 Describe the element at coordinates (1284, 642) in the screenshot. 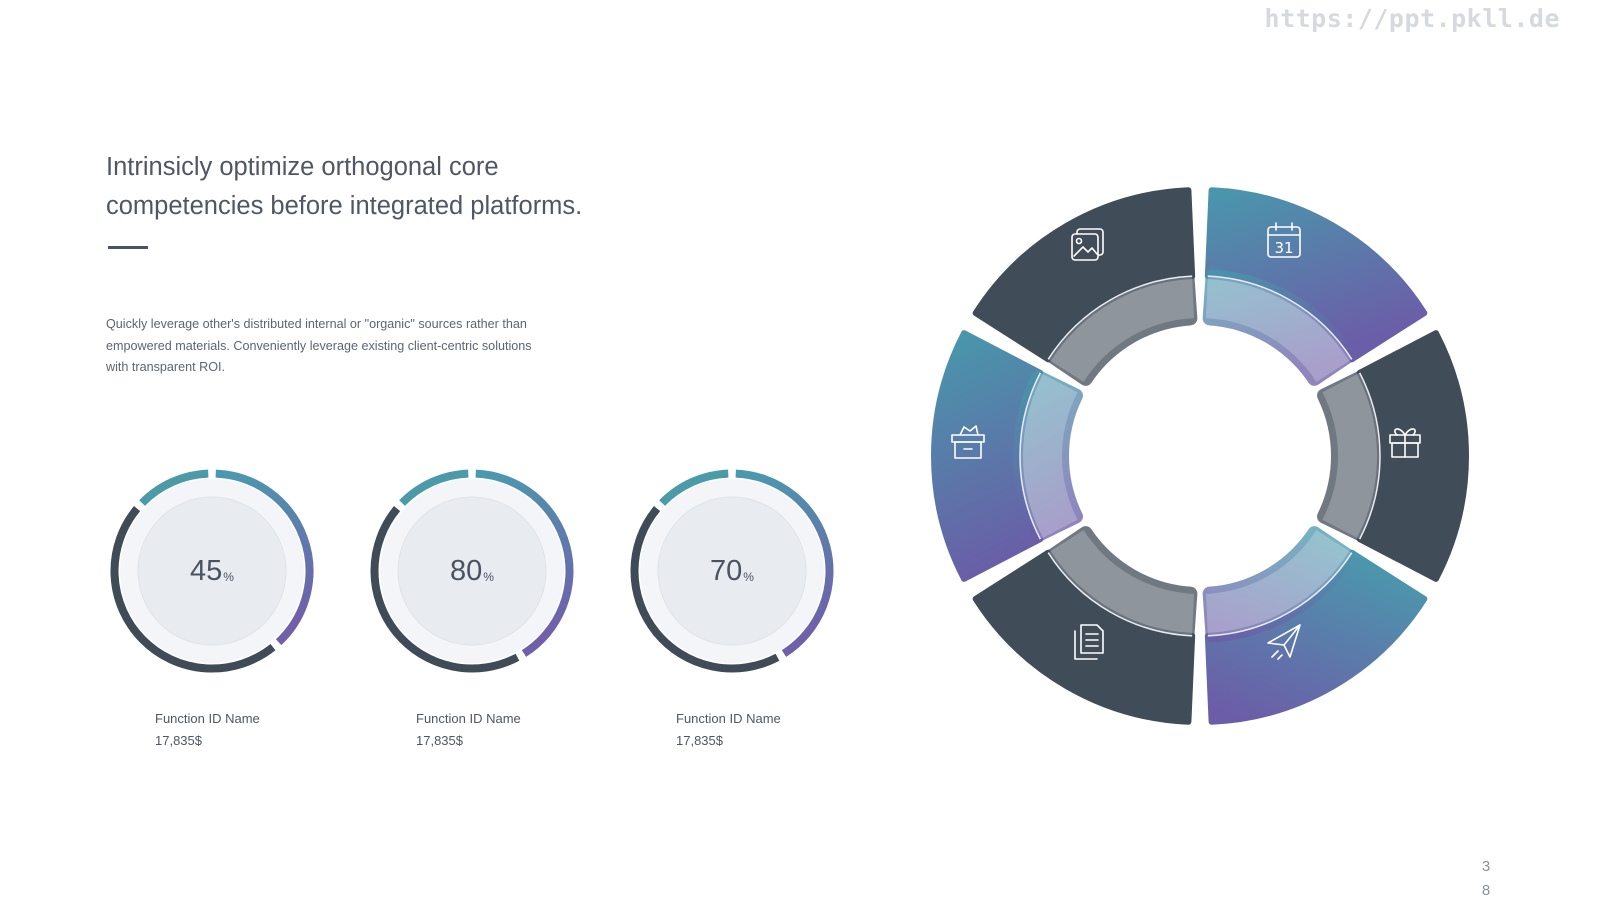

I see `paper-plane-icon` at that location.